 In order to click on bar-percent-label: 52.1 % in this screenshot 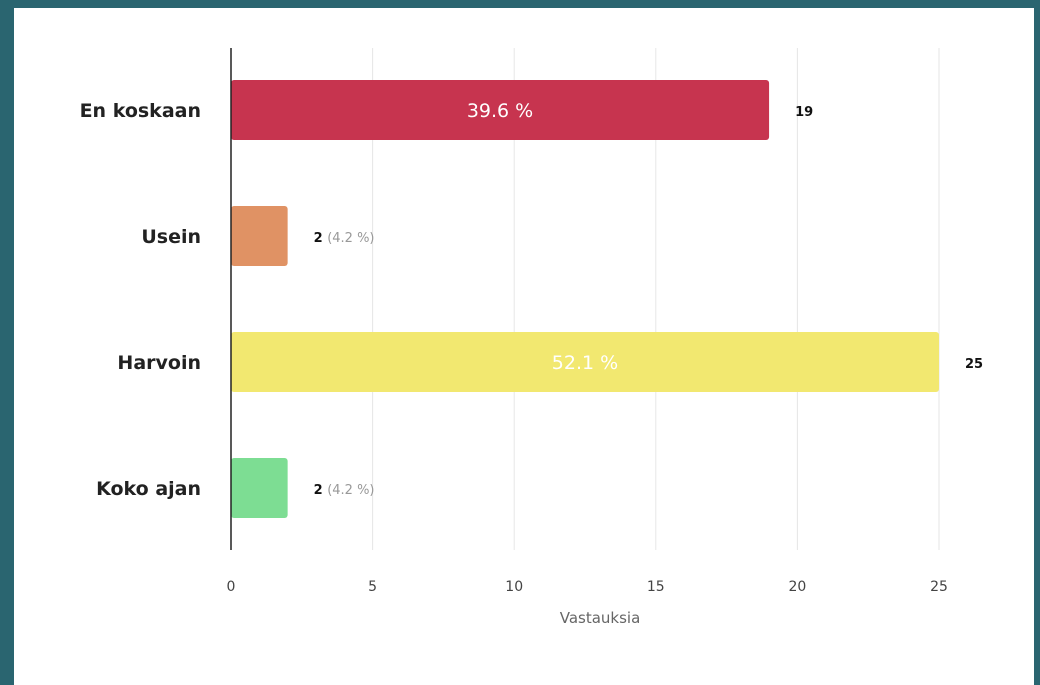, I will do `click(585, 363)`.